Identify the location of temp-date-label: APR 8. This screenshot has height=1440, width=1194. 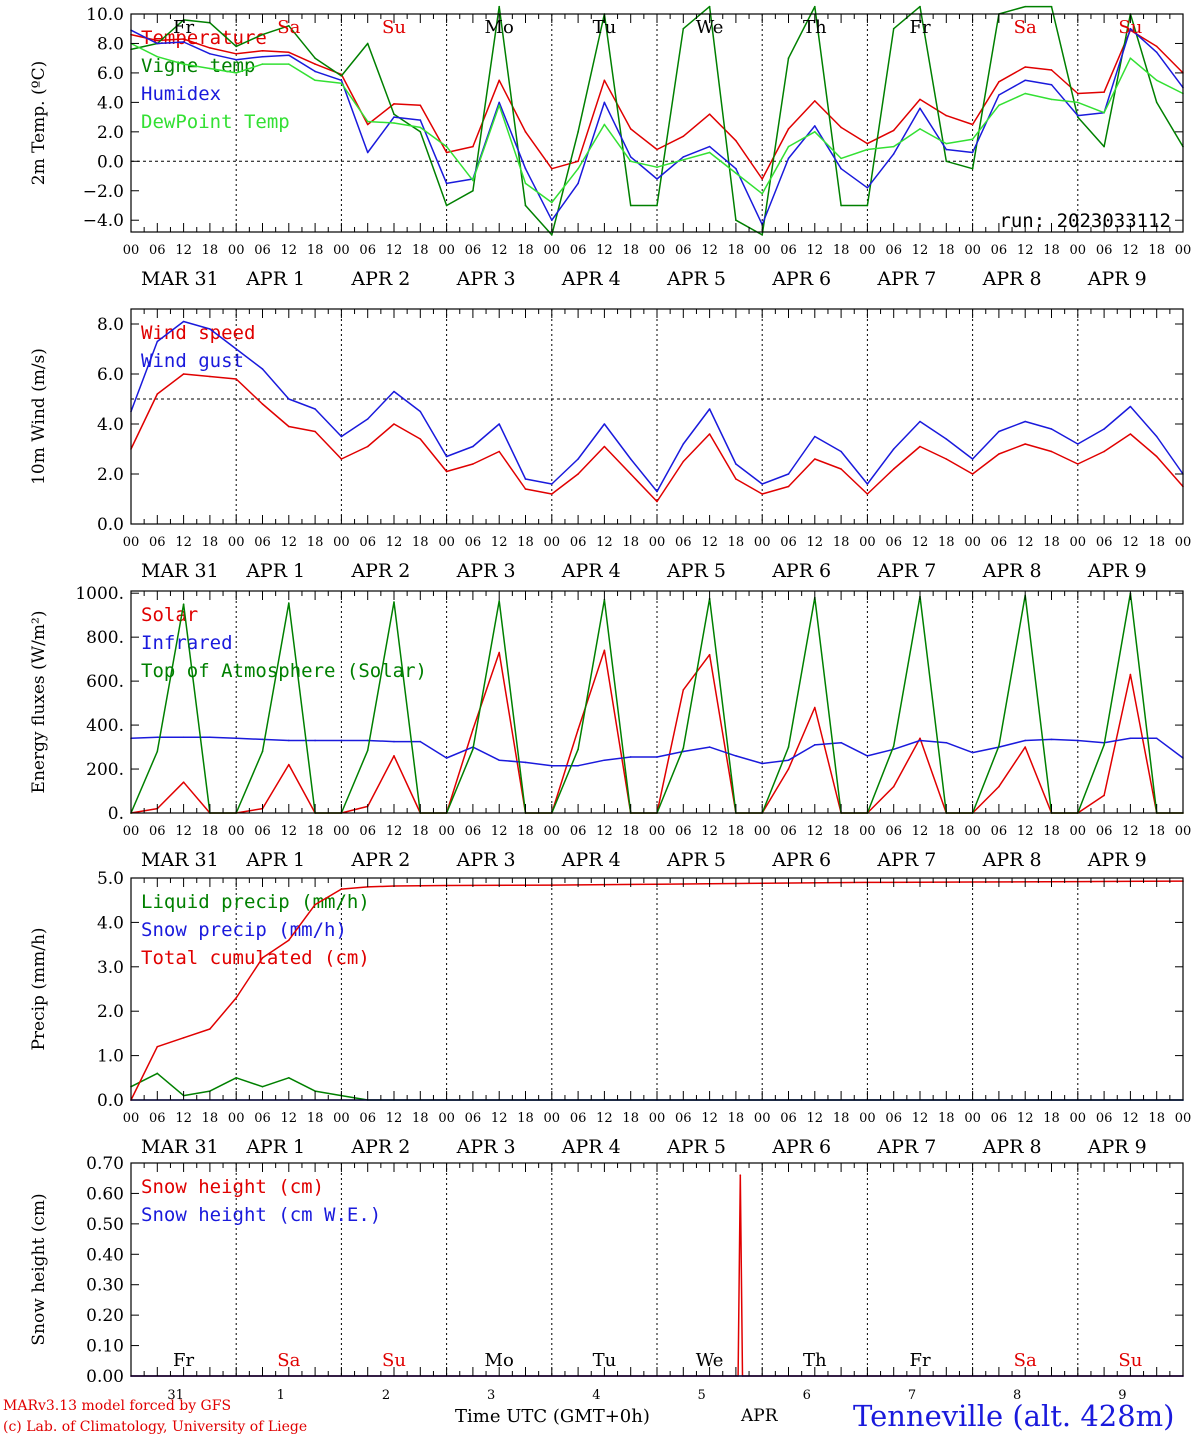
(1012, 279).